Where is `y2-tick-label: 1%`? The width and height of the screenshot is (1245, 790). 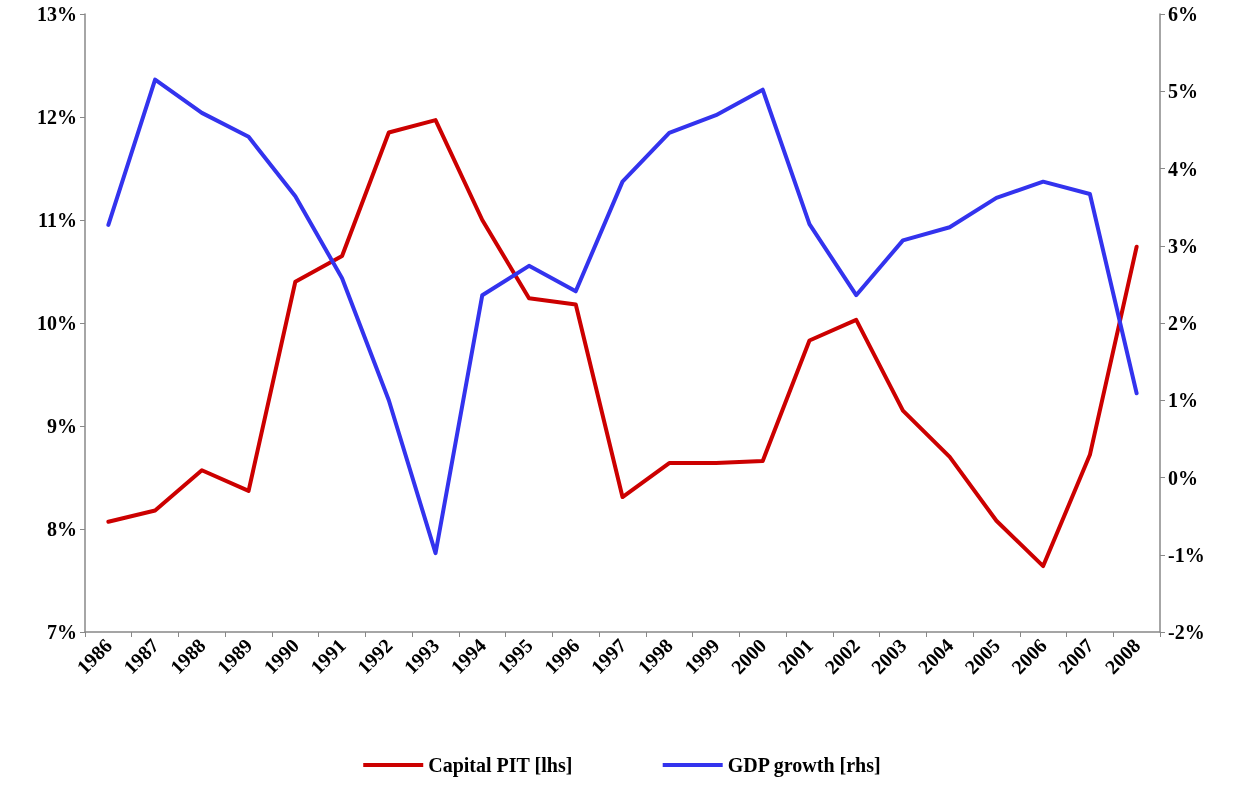
y2-tick-label: 1% is located at coordinates (1183, 400).